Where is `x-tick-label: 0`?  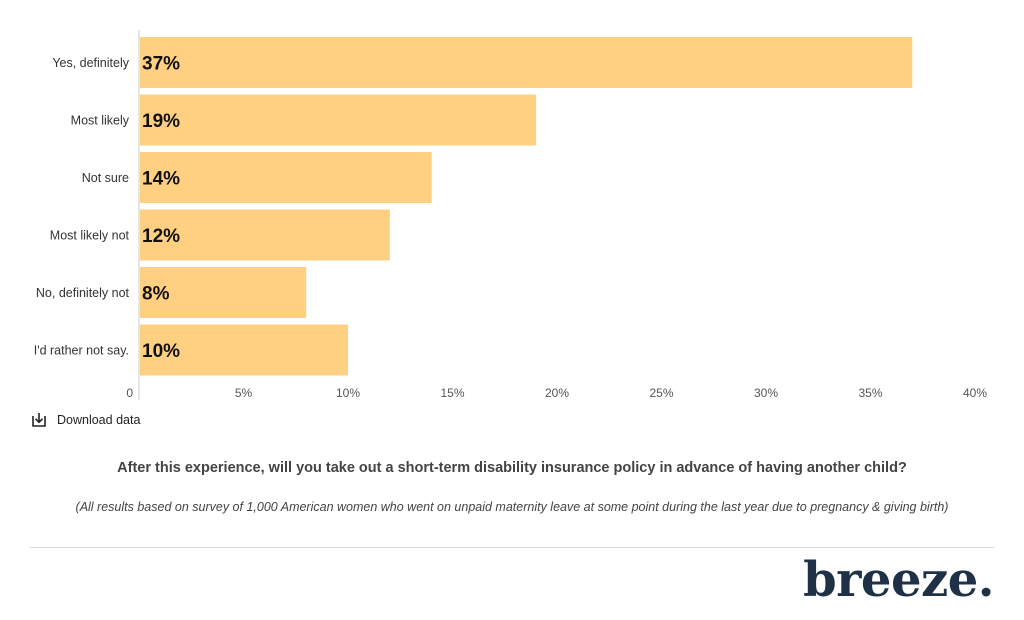 x-tick-label: 0 is located at coordinates (129, 393).